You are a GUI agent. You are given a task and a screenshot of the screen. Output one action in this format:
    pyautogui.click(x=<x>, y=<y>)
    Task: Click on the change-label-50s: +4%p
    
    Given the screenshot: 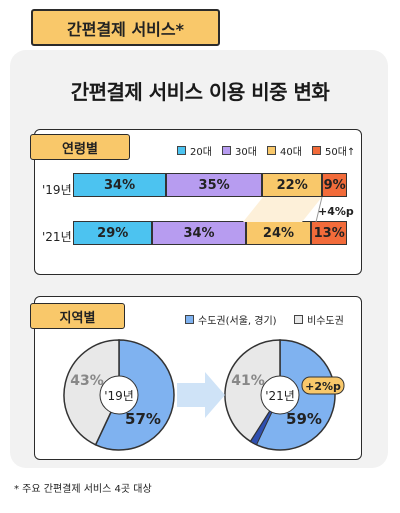 What is the action you would take?
    pyautogui.click(x=336, y=211)
    